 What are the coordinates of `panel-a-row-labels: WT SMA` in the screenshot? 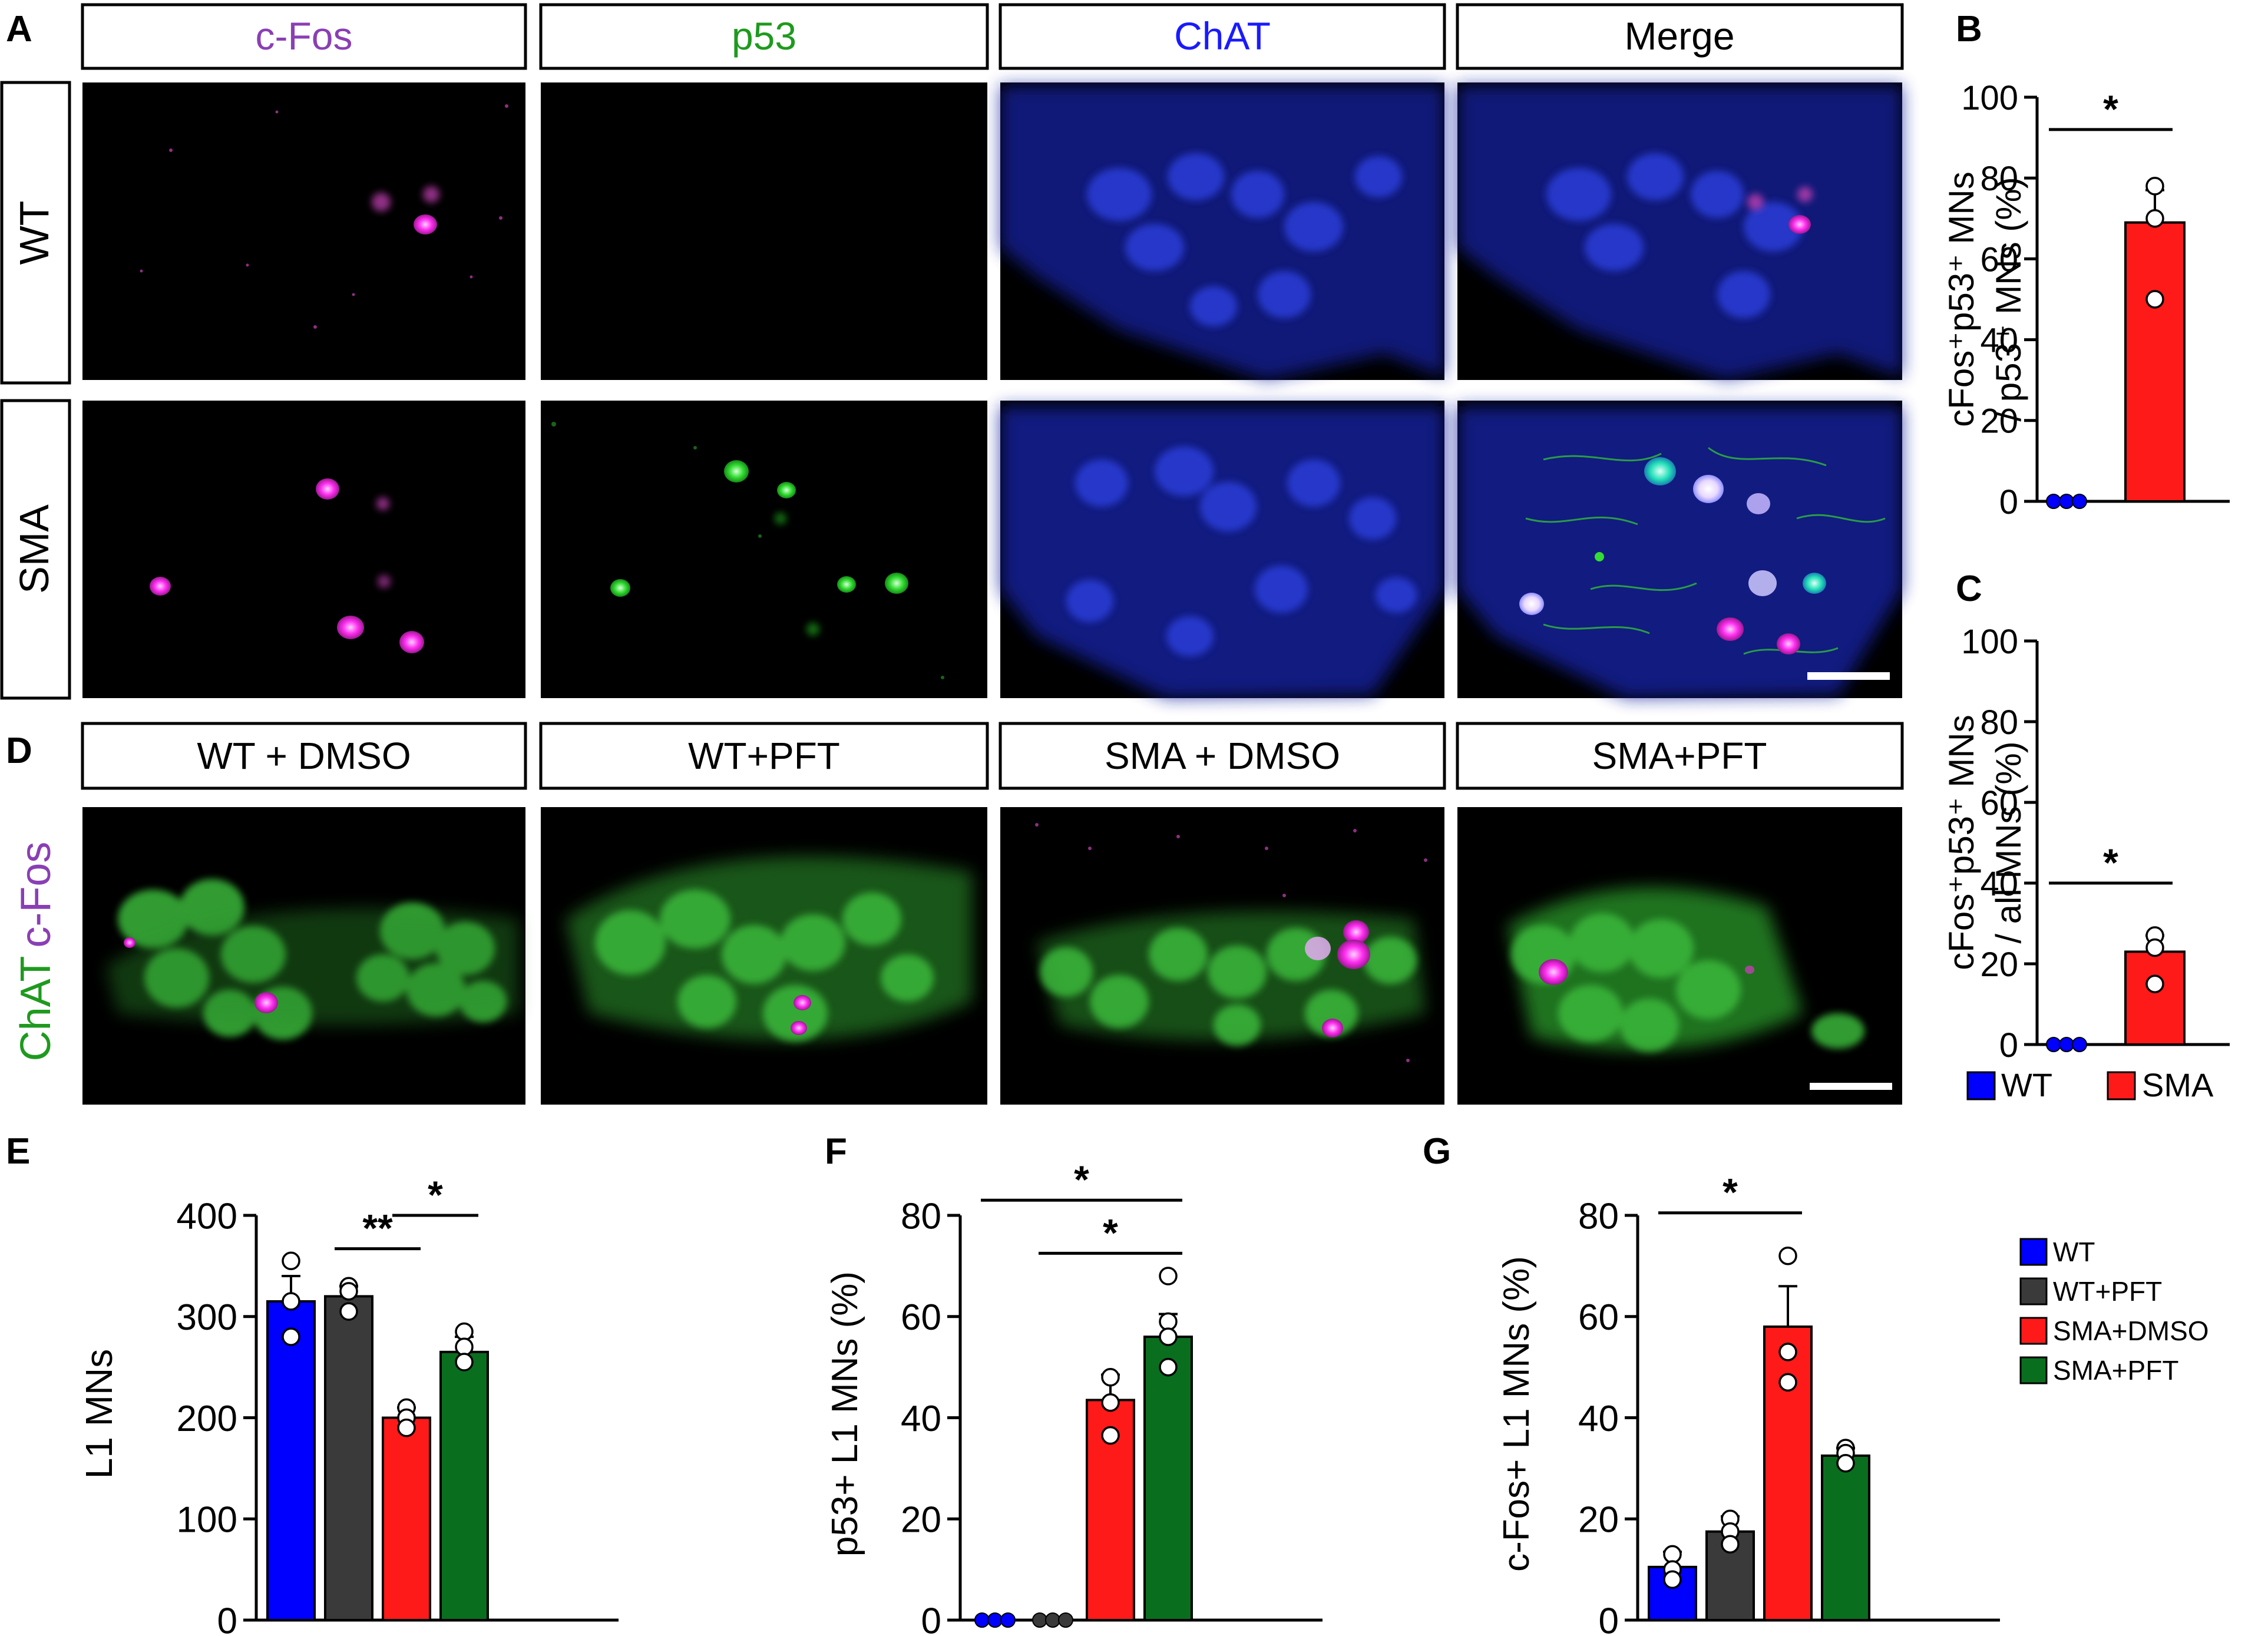 It's located at (35, 391).